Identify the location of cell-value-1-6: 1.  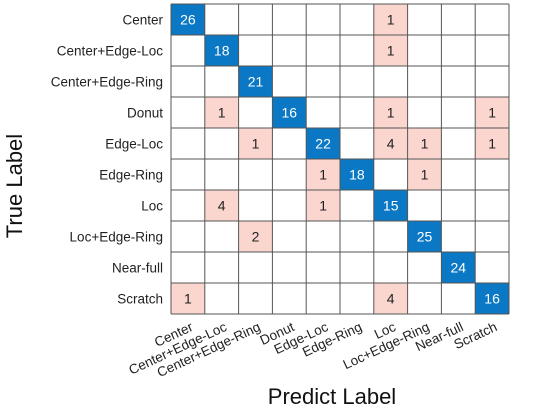
(391, 51).